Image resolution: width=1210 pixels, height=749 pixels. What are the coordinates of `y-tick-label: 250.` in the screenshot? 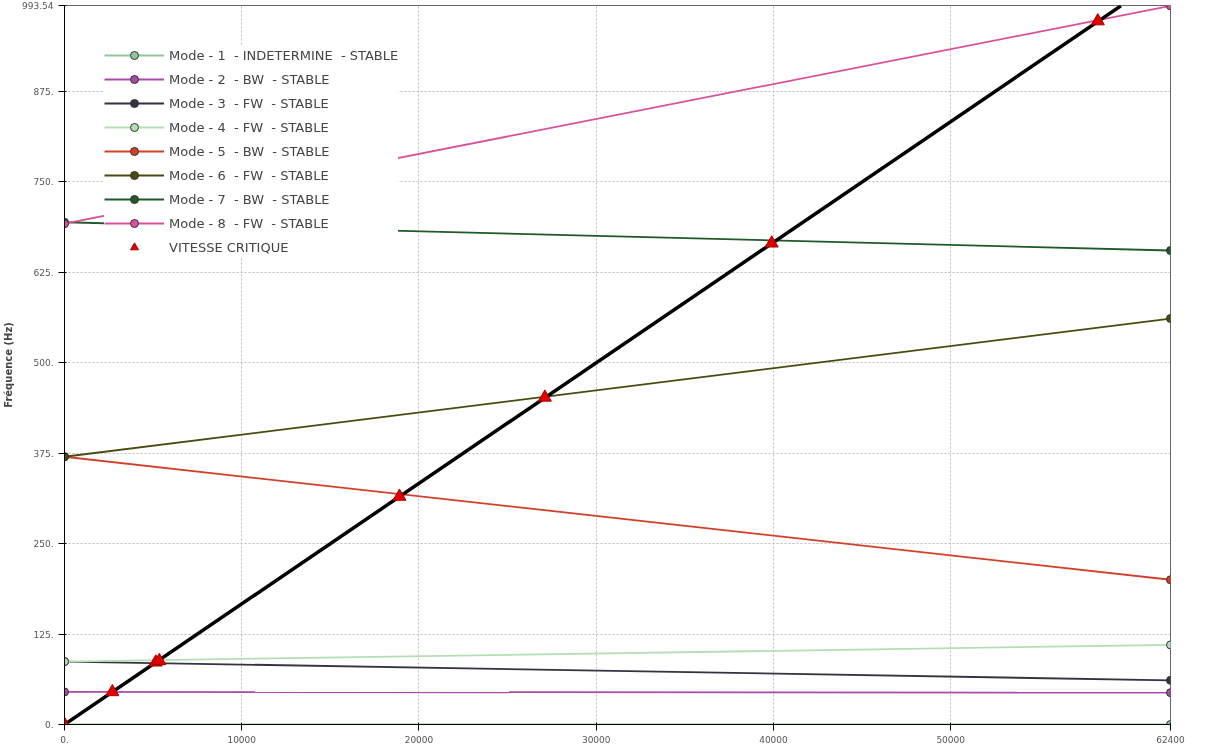 It's located at (43, 544).